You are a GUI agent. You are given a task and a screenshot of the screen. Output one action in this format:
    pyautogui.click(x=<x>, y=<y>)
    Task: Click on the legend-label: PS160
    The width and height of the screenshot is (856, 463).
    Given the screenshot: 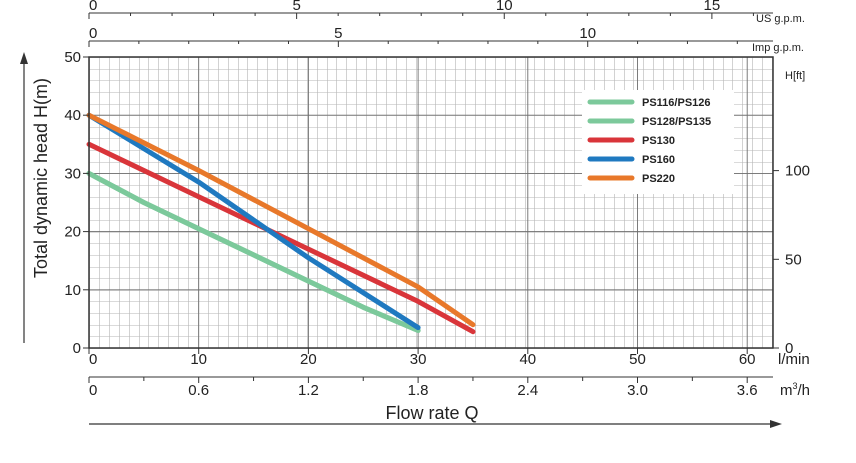 What is the action you would take?
    pyautogui.click(x=658, y=160)
    